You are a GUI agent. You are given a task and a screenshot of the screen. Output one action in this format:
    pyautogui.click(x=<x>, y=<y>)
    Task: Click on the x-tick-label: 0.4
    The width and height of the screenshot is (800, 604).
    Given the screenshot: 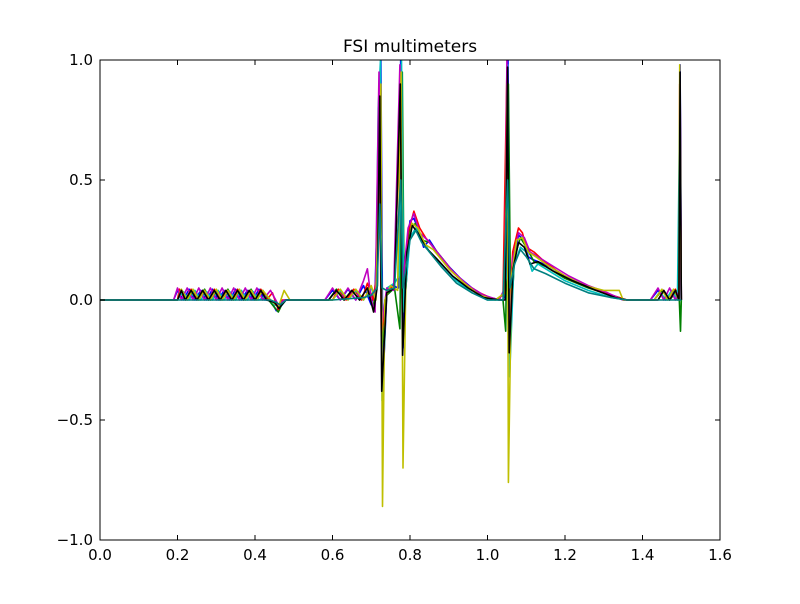 What is the action you would take?
    pyautogui.click(x=255, y=555)
    